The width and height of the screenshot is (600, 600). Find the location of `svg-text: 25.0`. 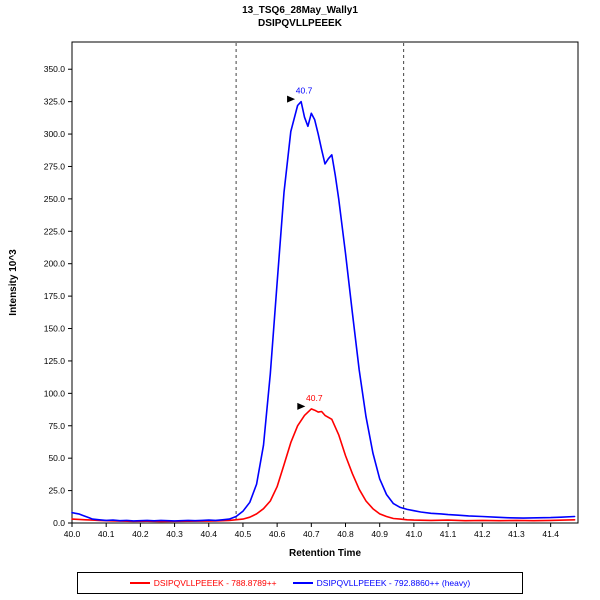

svg-text: 25.0 is located at coordinates (56, 491).